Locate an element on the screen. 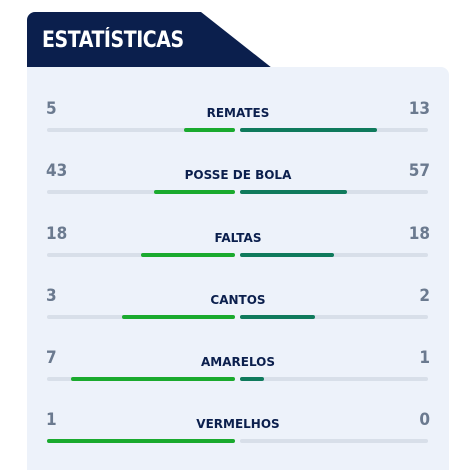  home-value: 7 is located at coordinates (51, 358).